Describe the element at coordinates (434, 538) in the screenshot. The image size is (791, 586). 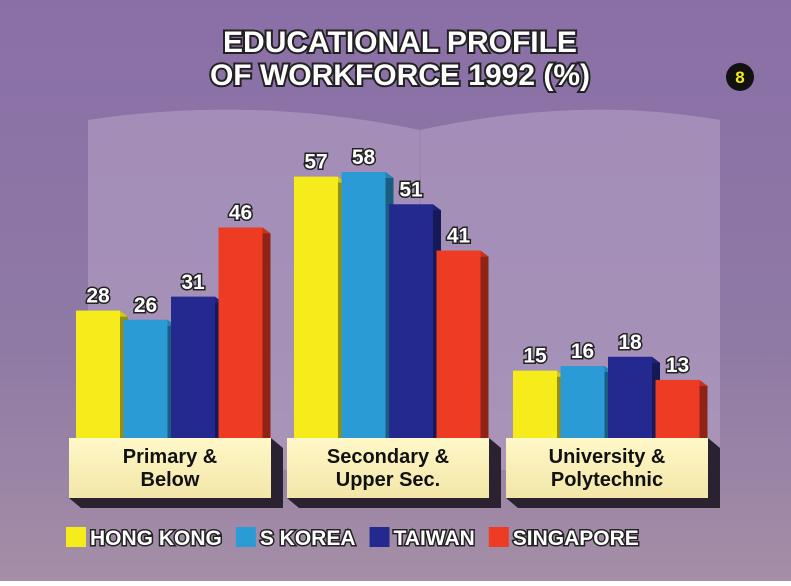
I see `legend-label: TAIWAN` at that location.